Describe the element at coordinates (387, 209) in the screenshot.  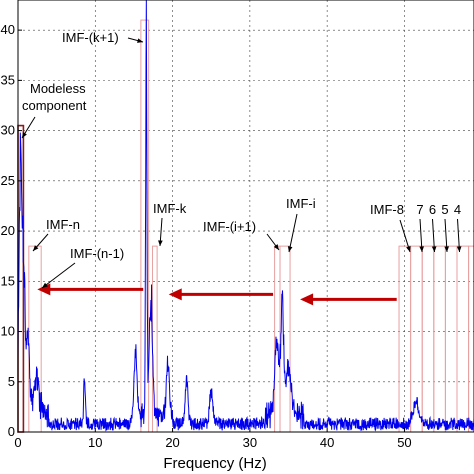
I see `label-imf-8: IMF-8` at that location.